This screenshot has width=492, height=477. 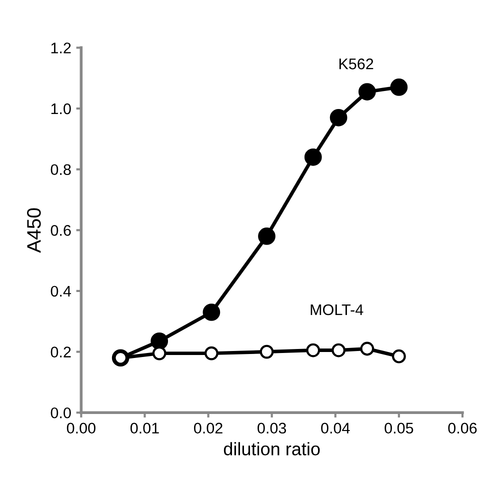 I want to click on y-tick-label: 0.8, so click(x=60, y=170).